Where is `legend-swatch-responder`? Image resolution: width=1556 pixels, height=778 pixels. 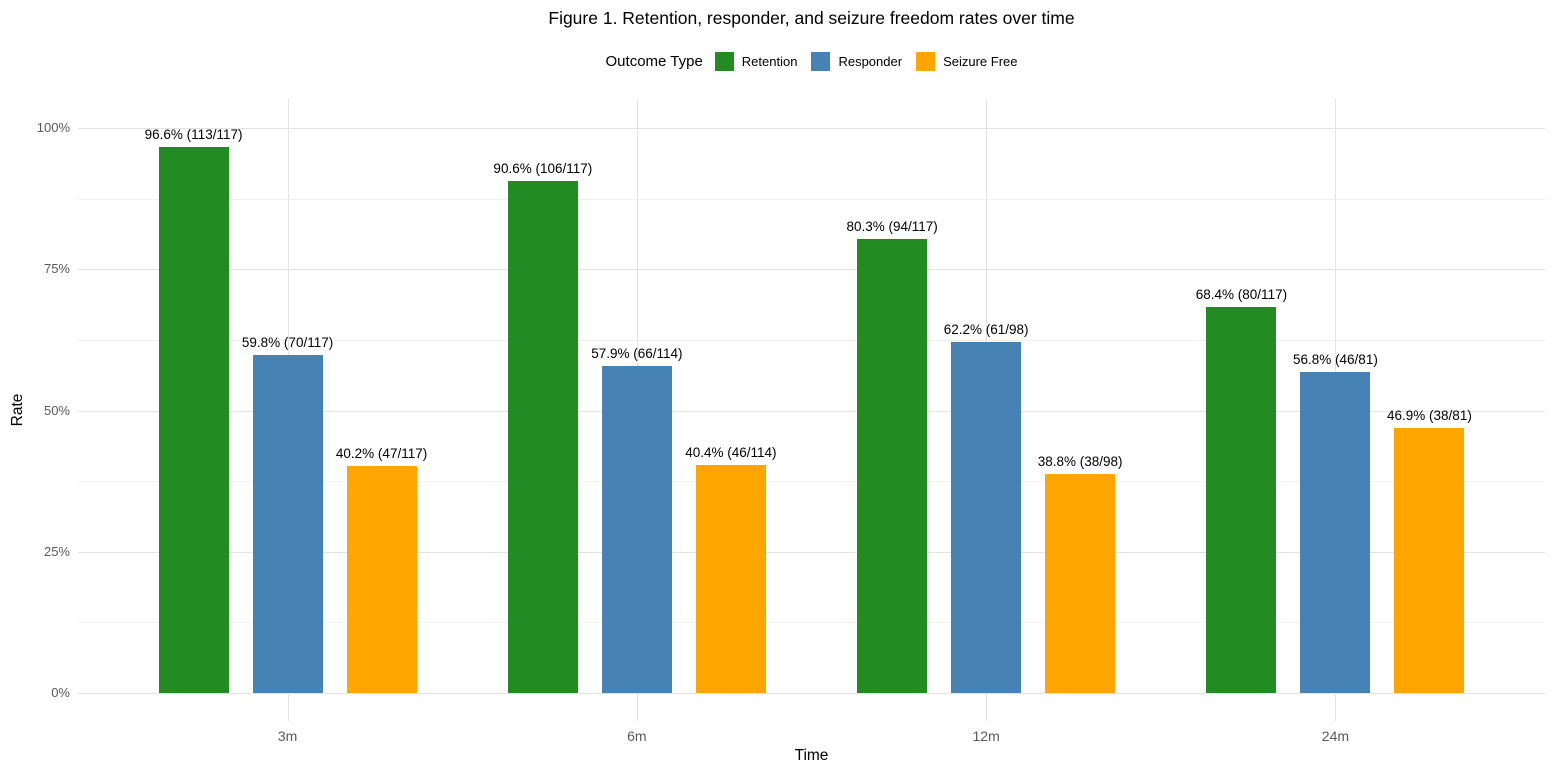
legend-swatch-responder is located at coordinates (821, 61).